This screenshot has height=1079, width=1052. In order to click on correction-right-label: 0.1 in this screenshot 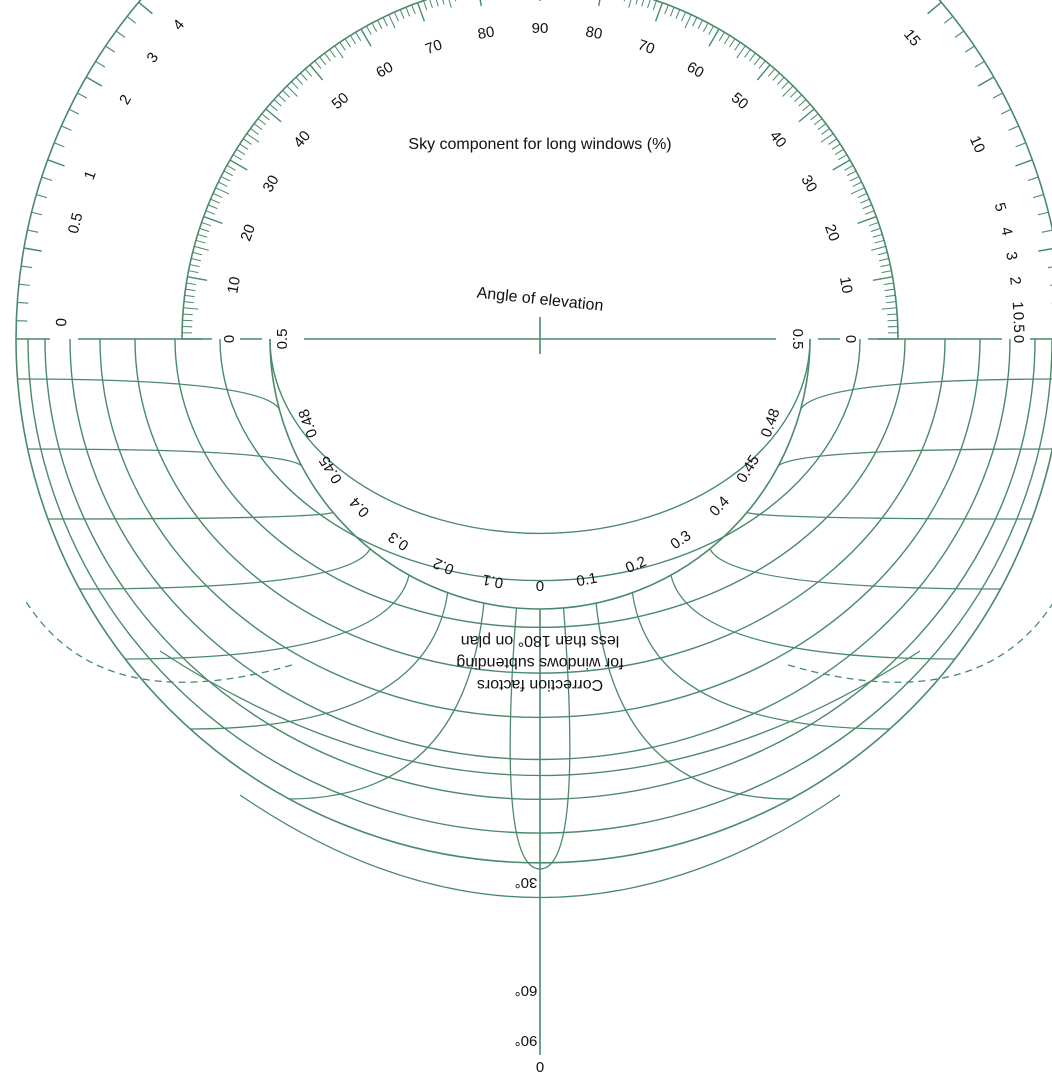, I will do `click(587, 580)`.